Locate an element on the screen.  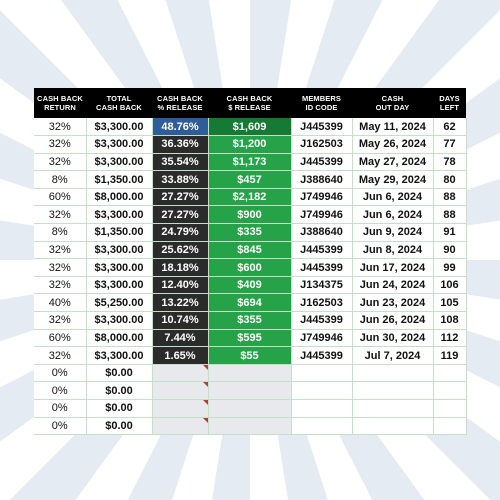
cell-dollar-release: $845 is located at coordinates (250, 250).